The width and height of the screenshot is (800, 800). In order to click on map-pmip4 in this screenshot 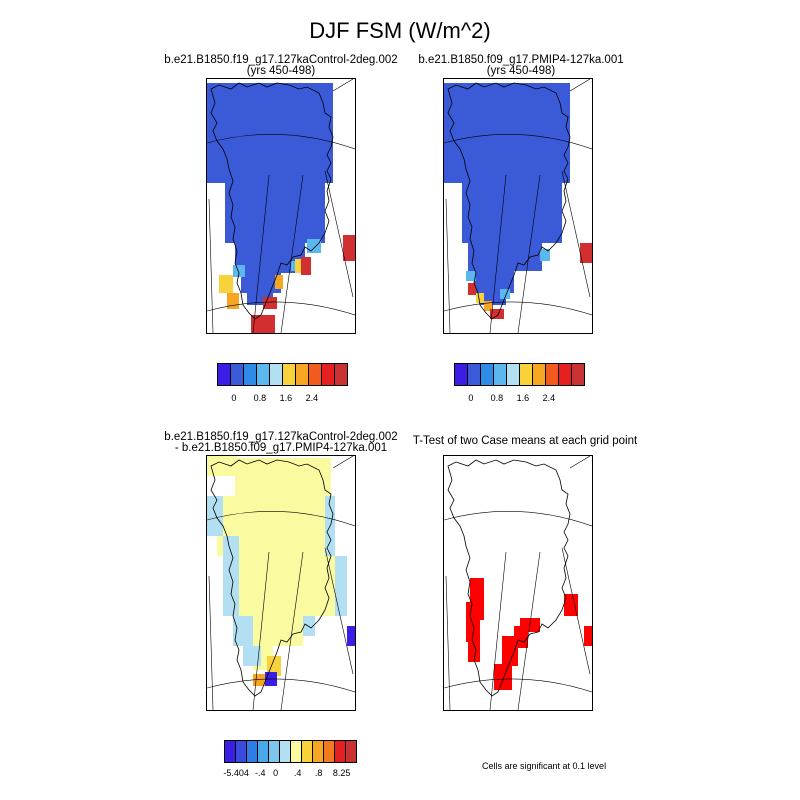, I will do `click(518, 206)`.